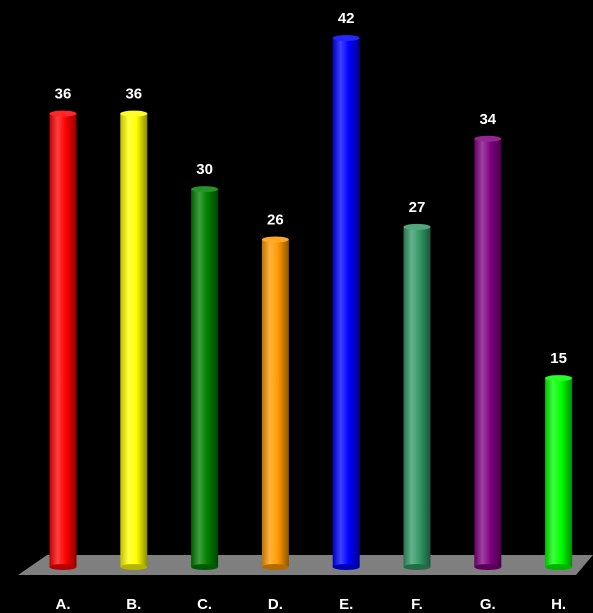 The width and height of the screenshot is (593, 613). Describe the element at coordinates (133, 94) in the screenshot. I see `value-label-1: 36` at that location.